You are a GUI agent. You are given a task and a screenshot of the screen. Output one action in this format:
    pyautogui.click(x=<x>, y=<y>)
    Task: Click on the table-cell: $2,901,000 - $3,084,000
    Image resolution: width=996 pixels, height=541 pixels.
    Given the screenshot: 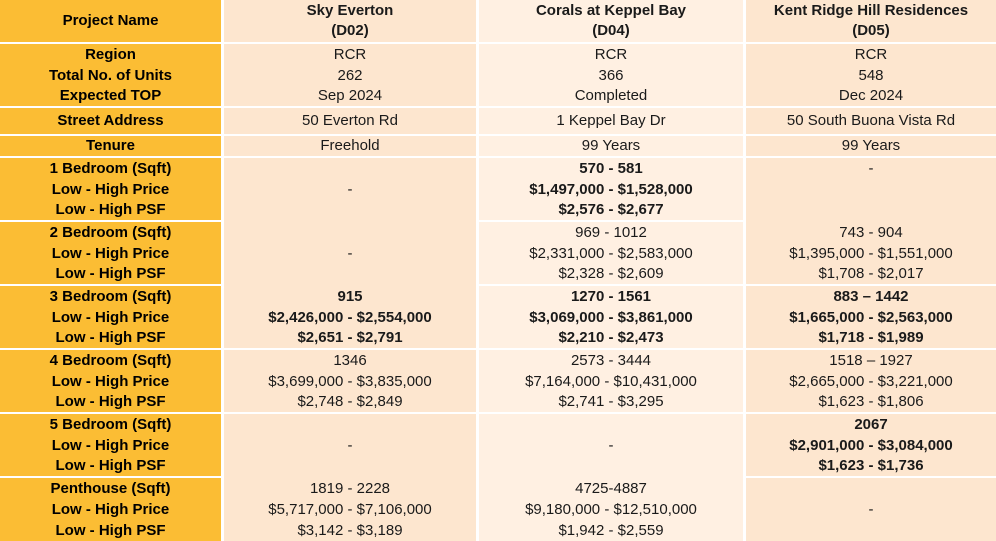 What is the action you would take?
    pyautogui.click(x=871, y=445)
    